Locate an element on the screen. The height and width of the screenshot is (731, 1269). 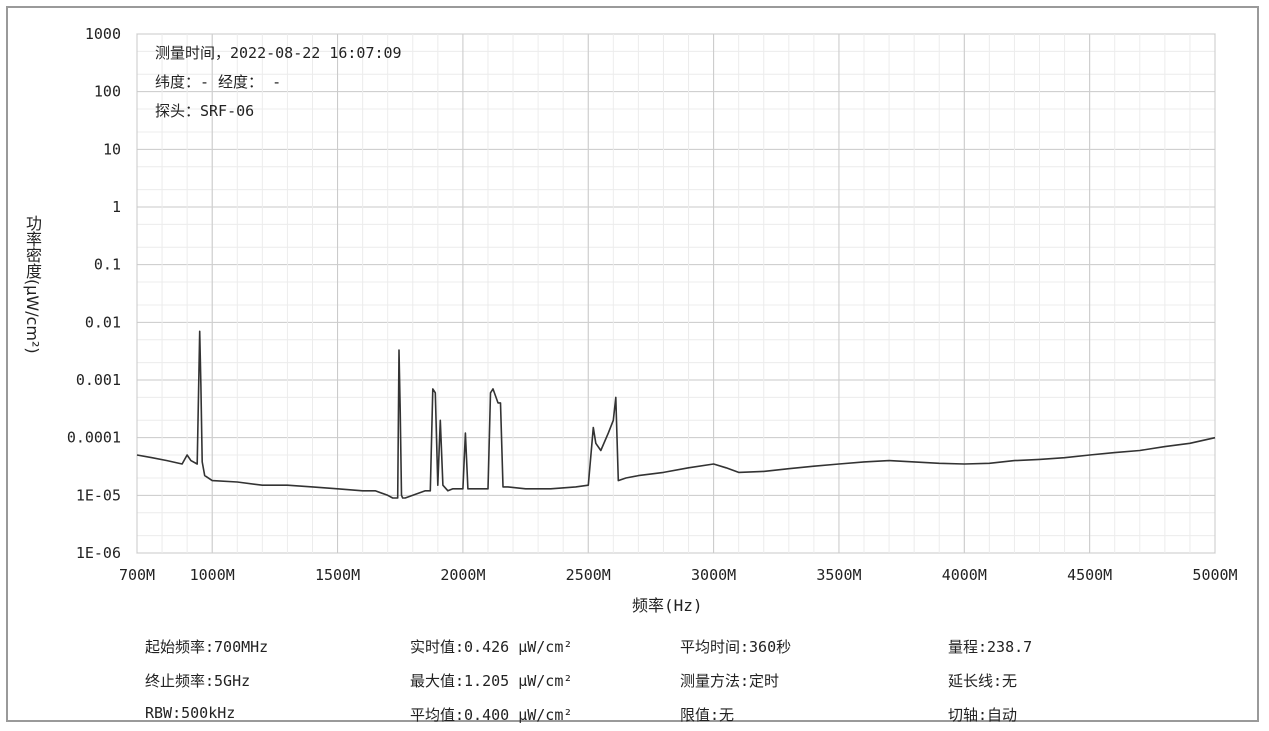
realtime-value: 实时值:0.426 μW/cm² is located at coordinates (491, 647).